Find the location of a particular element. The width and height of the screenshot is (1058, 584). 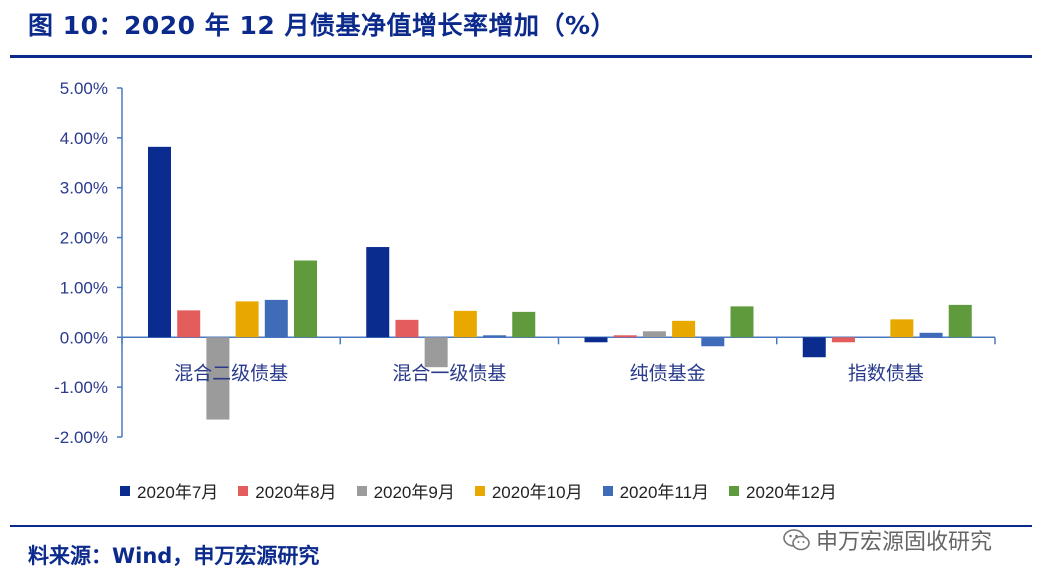

y-tick-label: 4.00% is located at coordinates (84, 138).